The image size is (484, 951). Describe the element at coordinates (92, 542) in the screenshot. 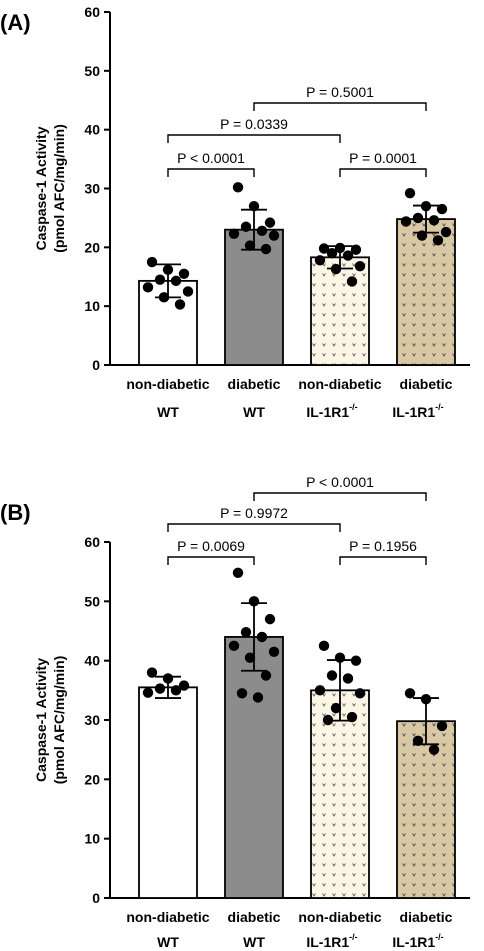

I see `y-tick-label: 60` at that location.